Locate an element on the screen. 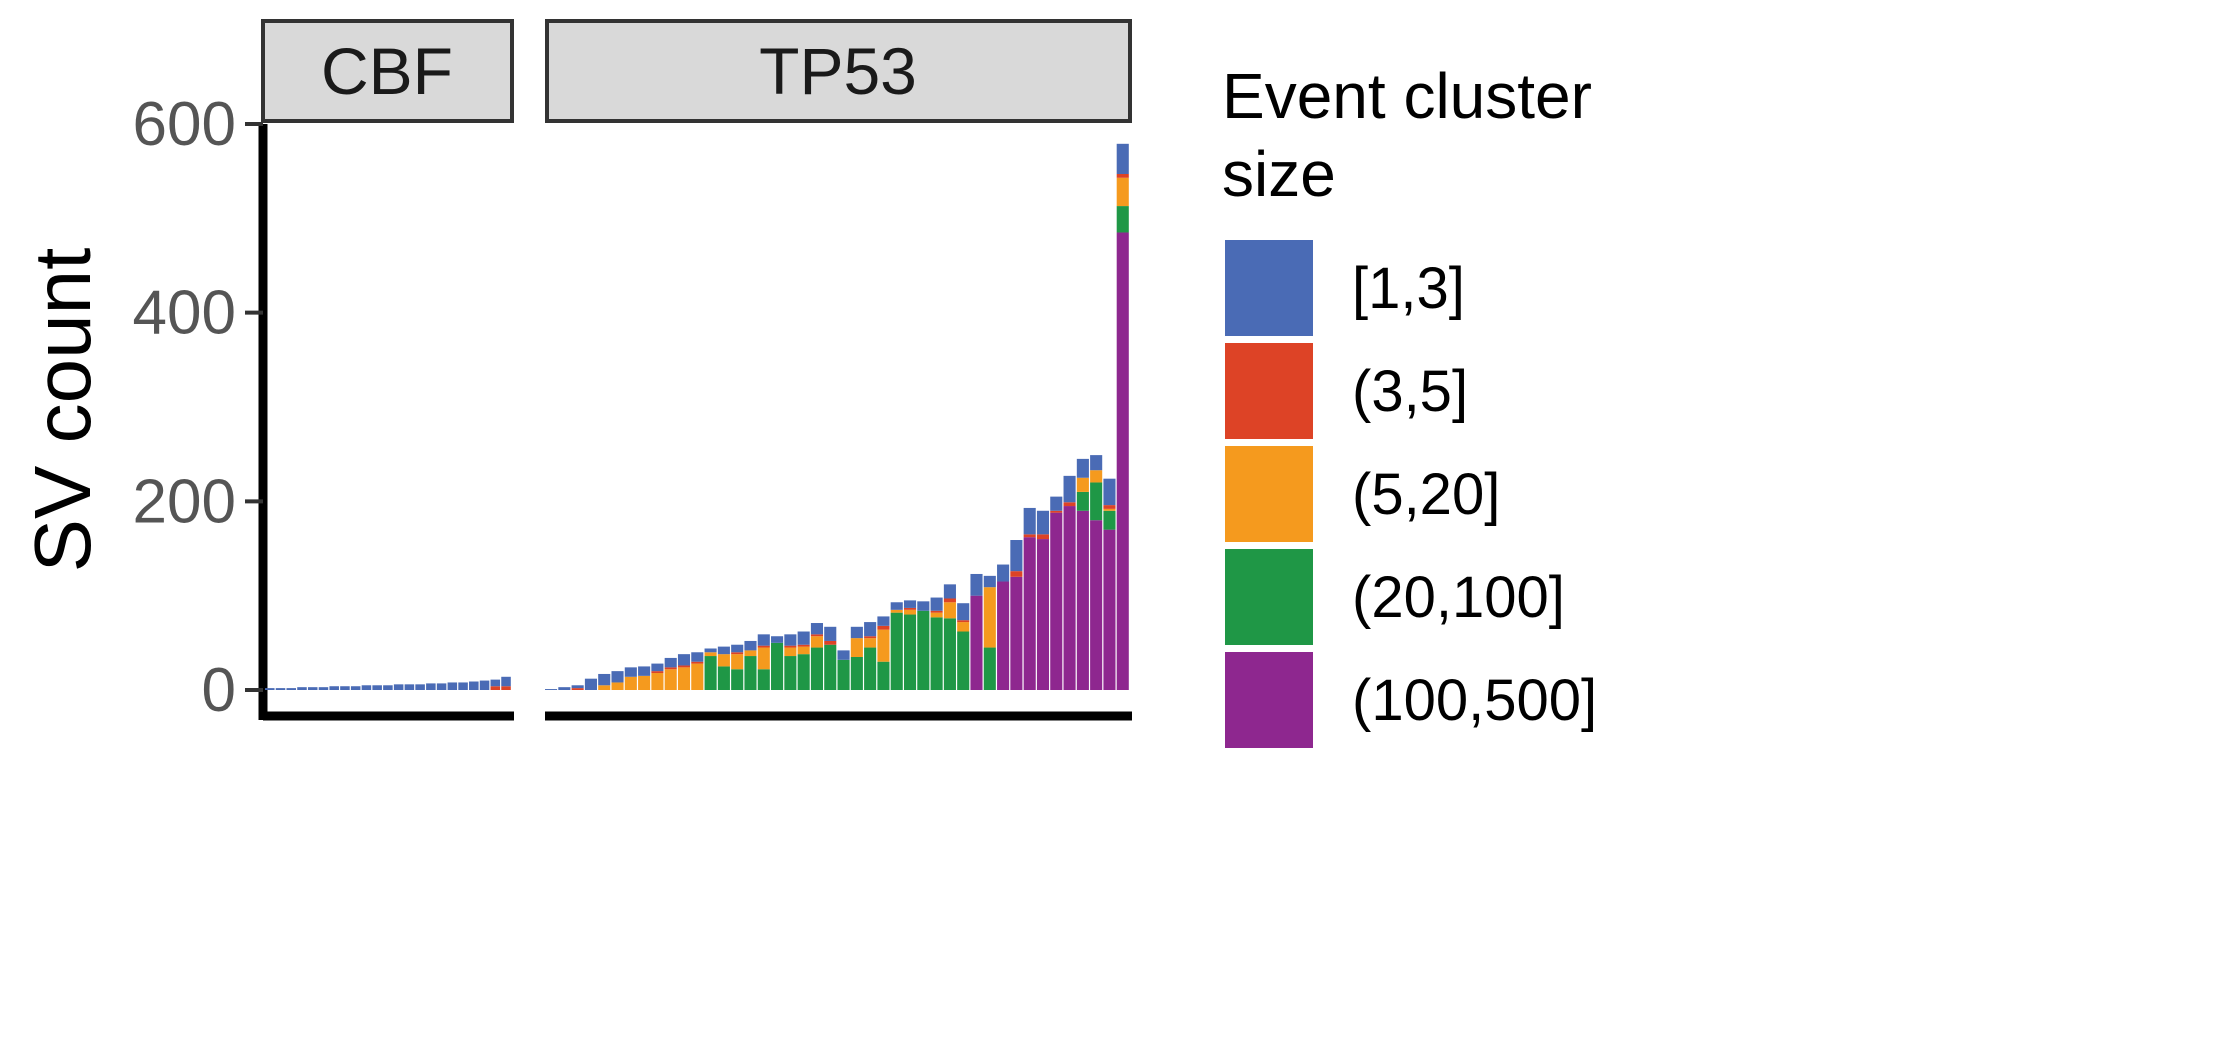 This screenshot has width=2224, height=1045. bar-segment-tp53-4-s2 is located at coordinates (604, 687).